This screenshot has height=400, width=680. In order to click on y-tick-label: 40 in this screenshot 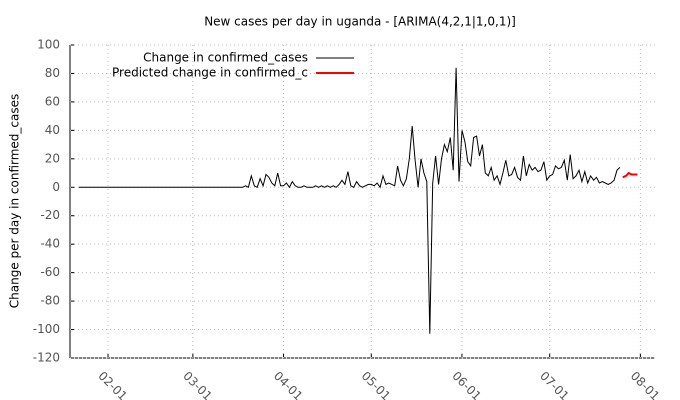, I will do `click(52, 130)`.